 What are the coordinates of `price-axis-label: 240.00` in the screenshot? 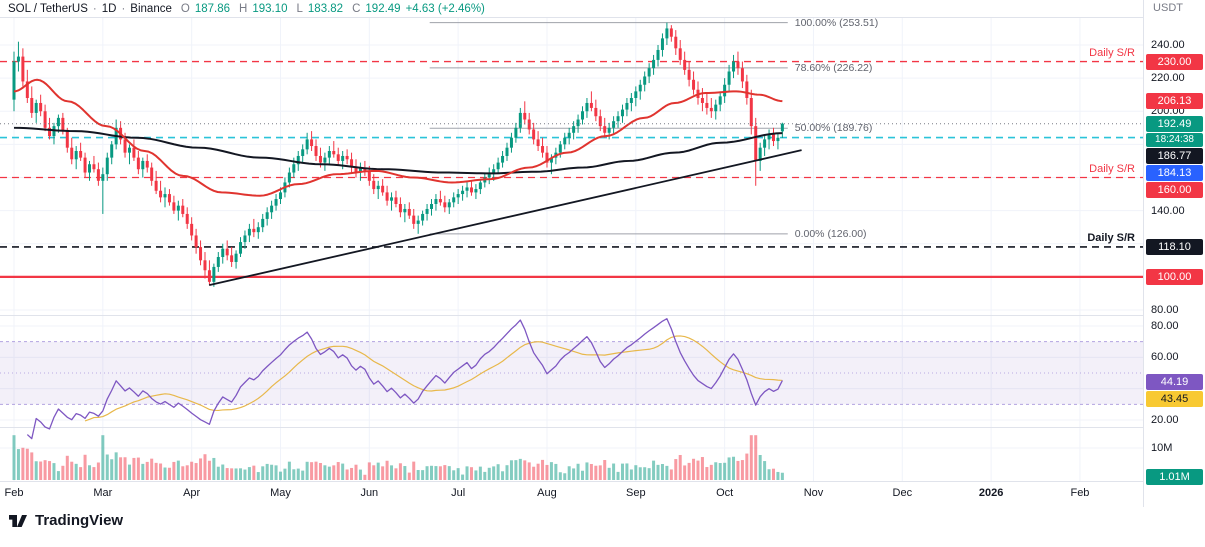 It's located at (1168, 45).